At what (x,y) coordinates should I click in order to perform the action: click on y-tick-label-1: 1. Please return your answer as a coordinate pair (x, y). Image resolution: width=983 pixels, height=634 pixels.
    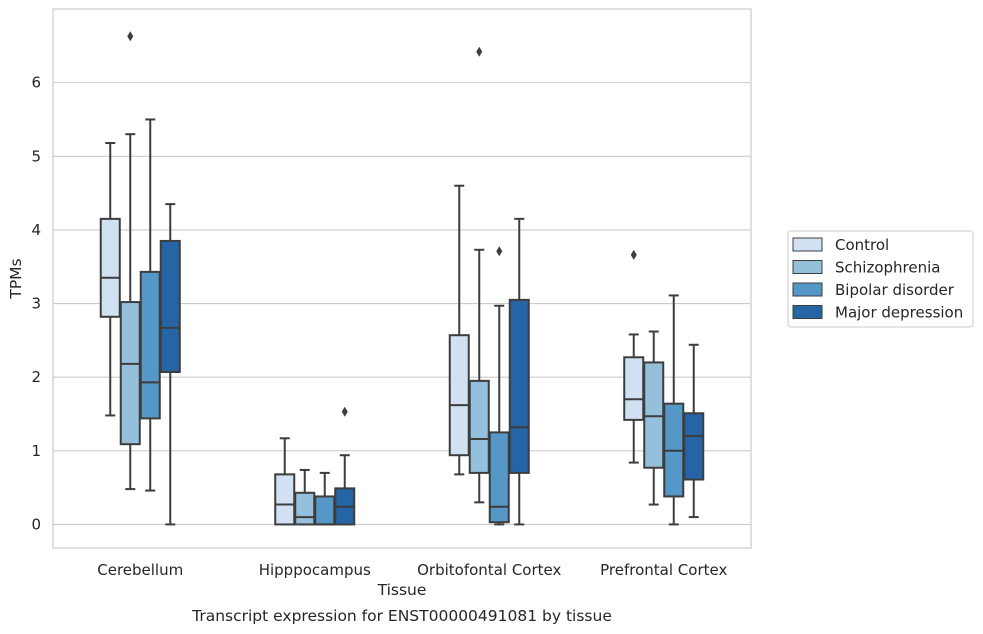
    Looking at the image, I should click on (36, 451).